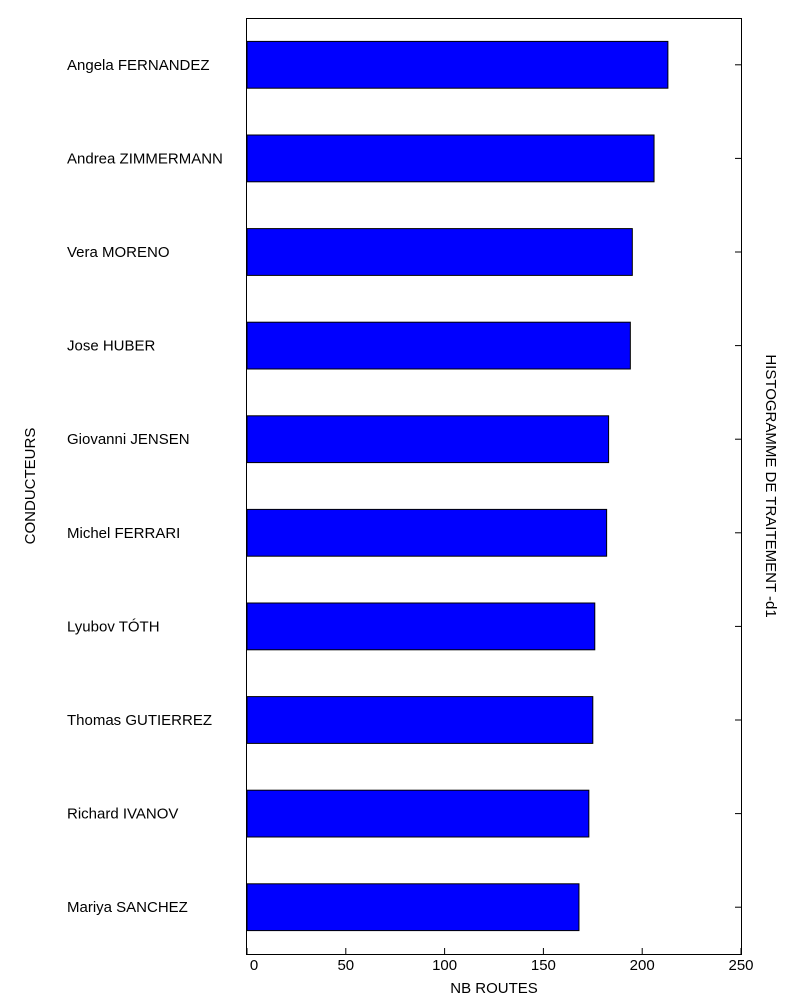 The image size is (800, 1000). Describe the element at coordinates (118, 252) in the screenshot. I see `category-label: Vera MORENO` at that location.